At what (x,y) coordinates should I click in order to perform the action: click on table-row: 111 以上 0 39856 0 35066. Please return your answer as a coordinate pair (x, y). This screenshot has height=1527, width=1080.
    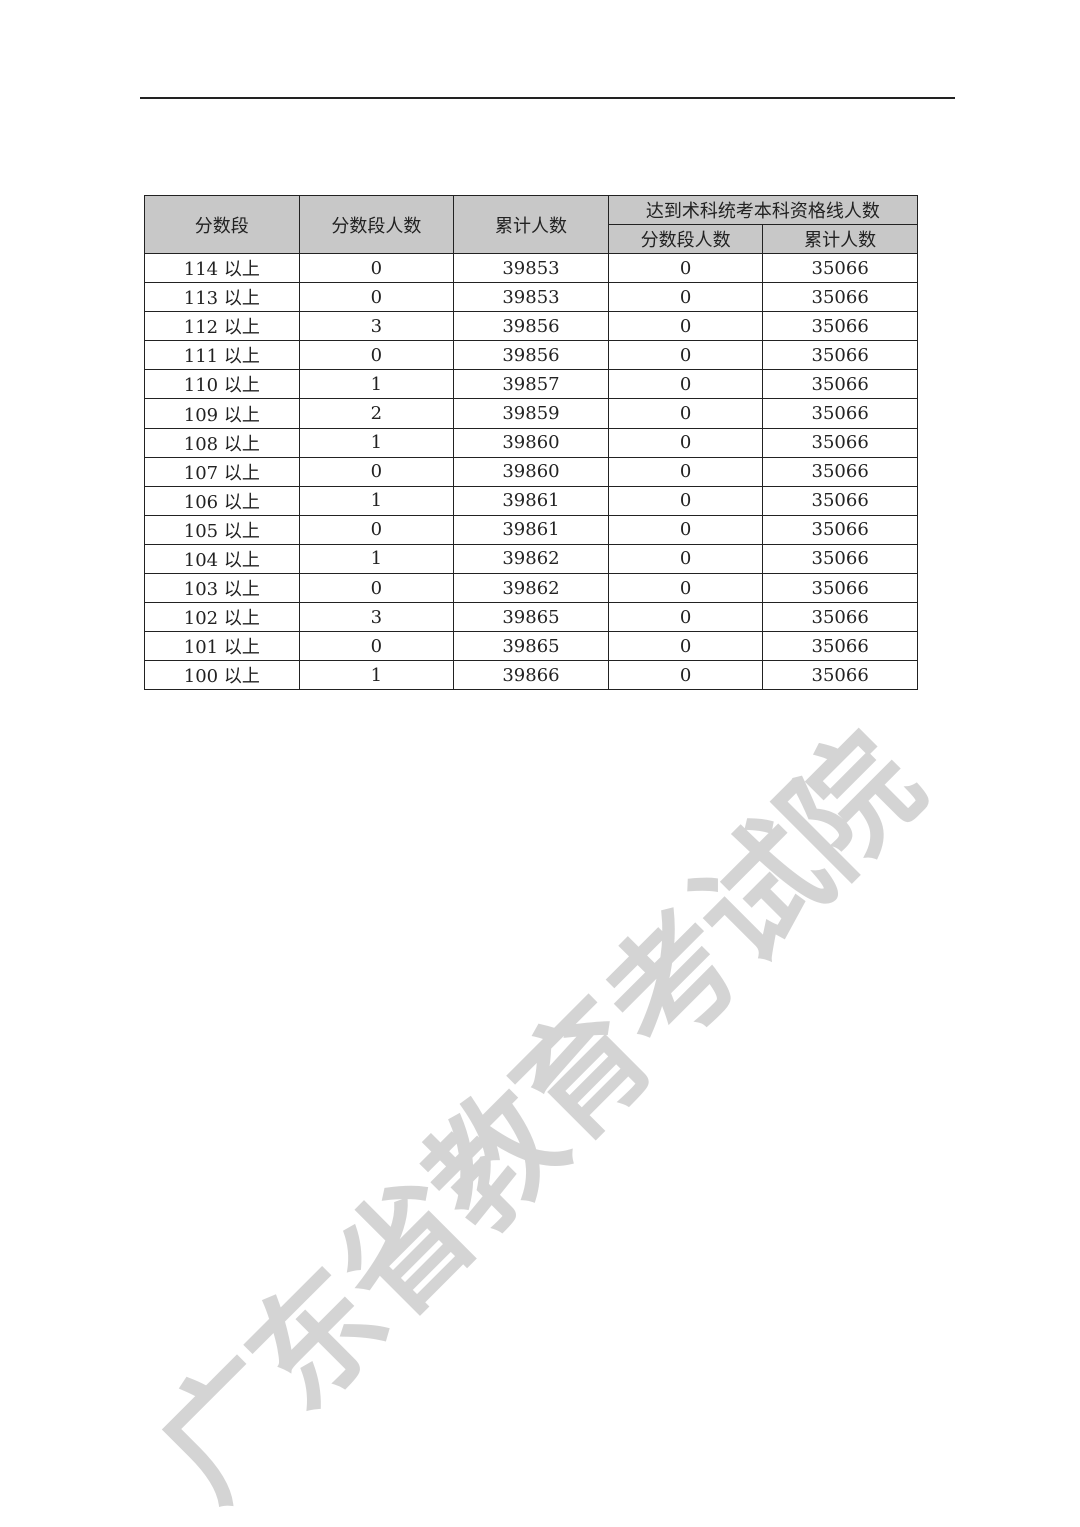
    Looking at the image, I should click on (531, 355).